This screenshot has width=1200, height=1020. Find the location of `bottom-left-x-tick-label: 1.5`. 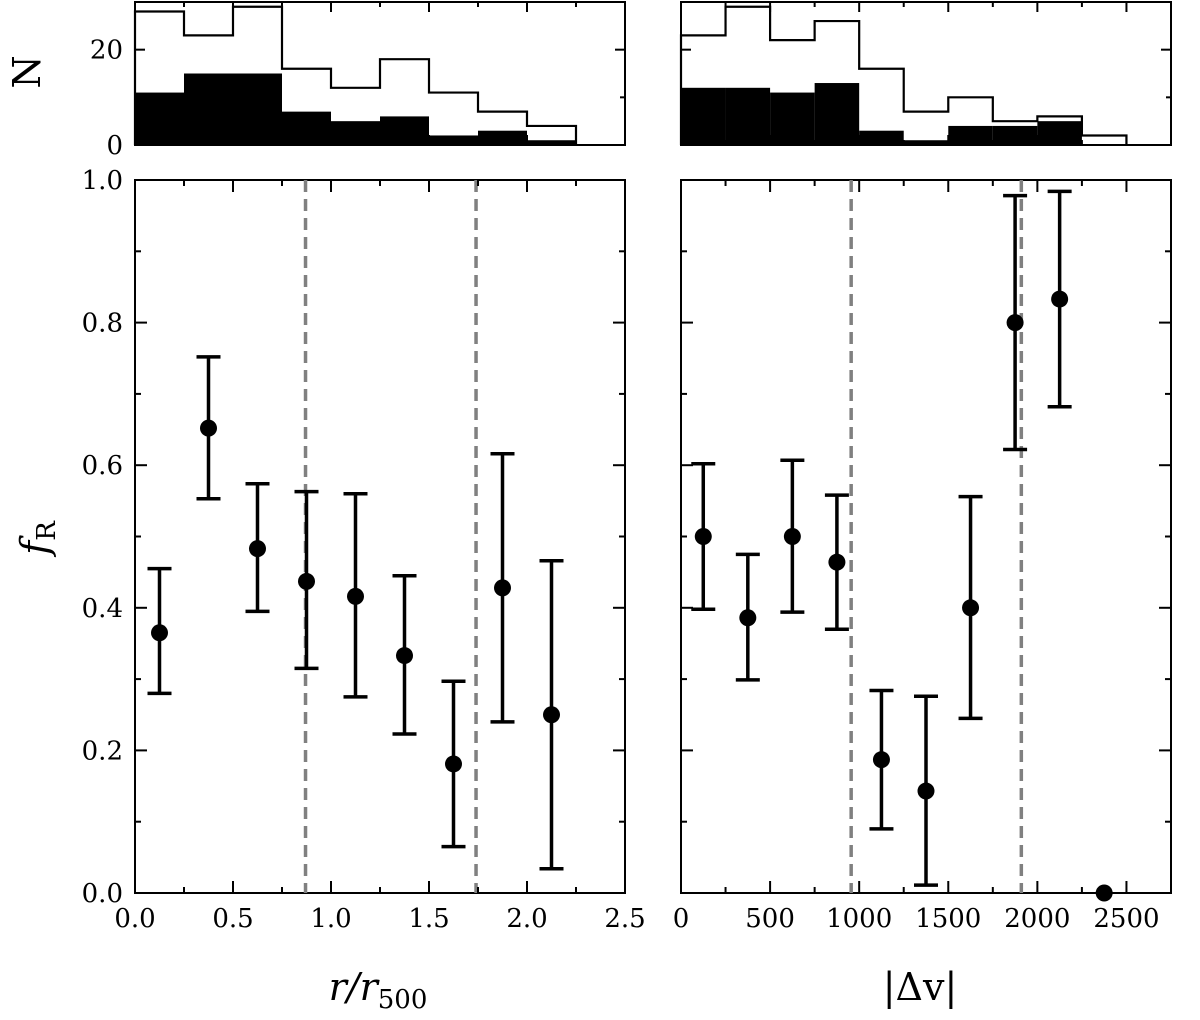

bottom-left-x-tick-label: 1.5 is located at coordinates (428, 919).